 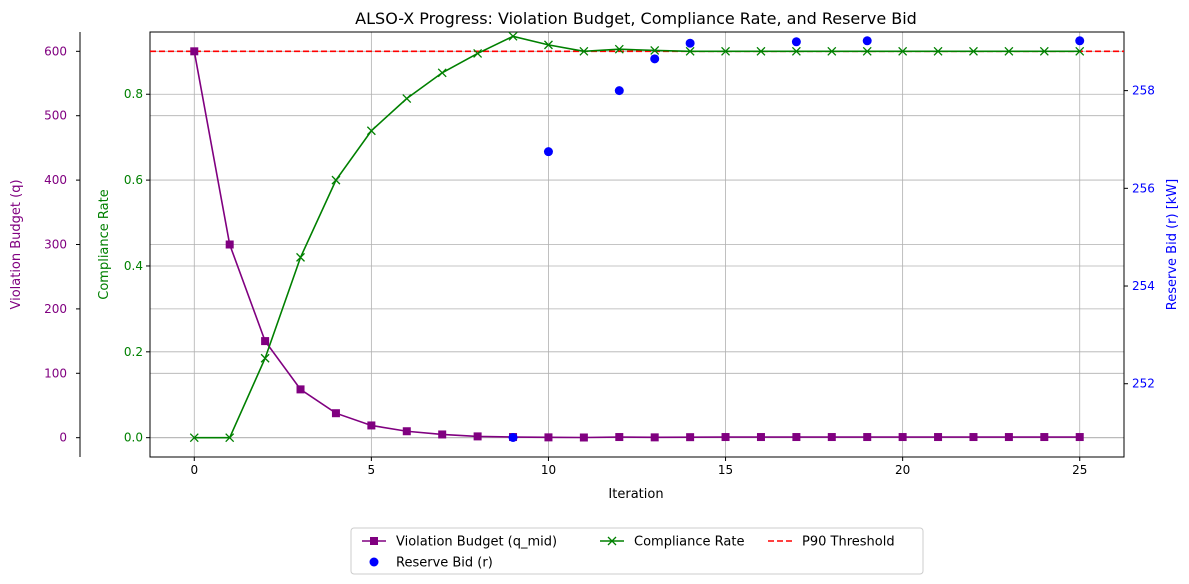 What do you see at coordinates (55, 180) in the screenshot?
I see `q-tick-label: 400` at bounding box center [55, 180].